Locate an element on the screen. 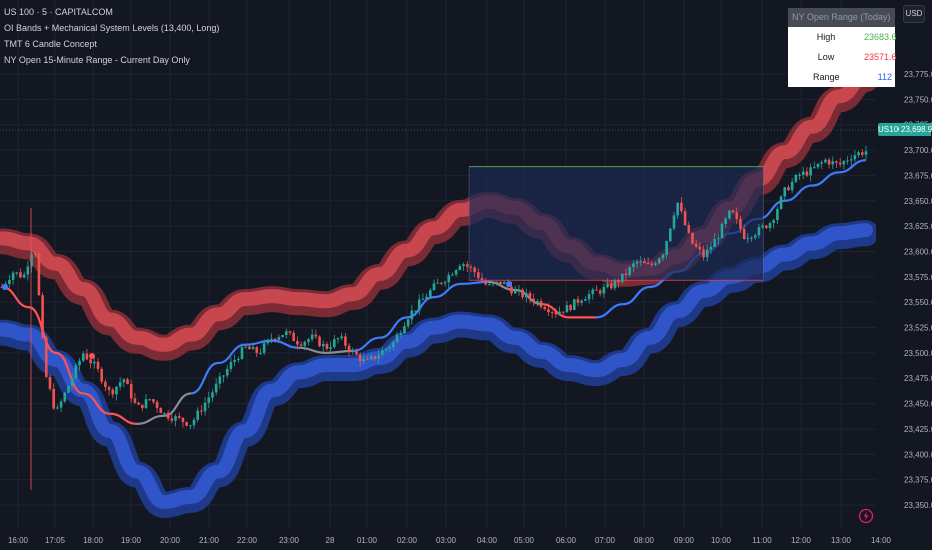 This screenshot has width=932, height=550. y-tick-label: 23,450.0 is located at coordinates (918, 404).